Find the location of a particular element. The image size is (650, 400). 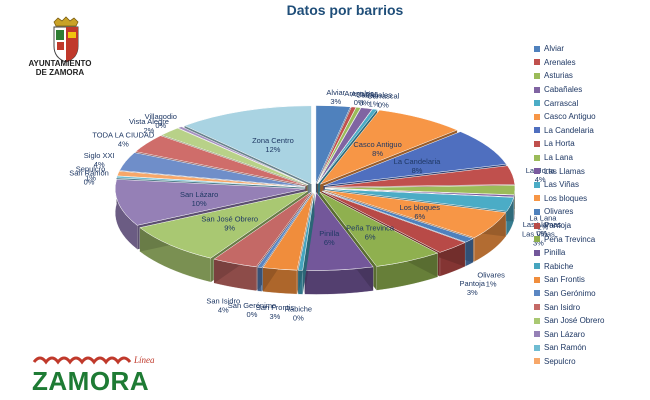

legend-item-casco-antiguo: Casco Antiguo is located at coordinates (590, 117).